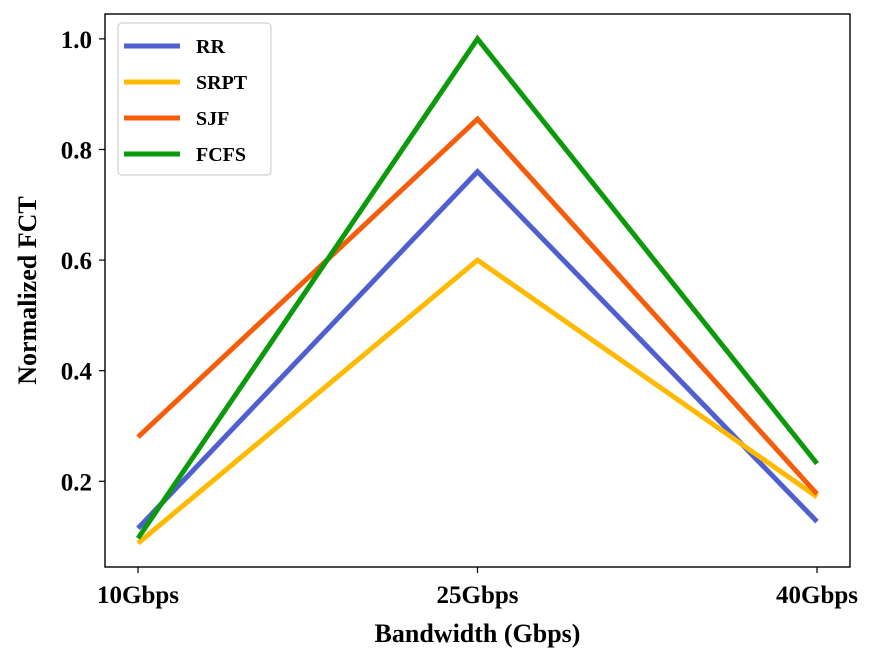 The width and height of the screenshot is (881, 663). Describe the element at coordinates (76, 150) in the screenshot. I see `y-tick-label: 0.8` at that location.